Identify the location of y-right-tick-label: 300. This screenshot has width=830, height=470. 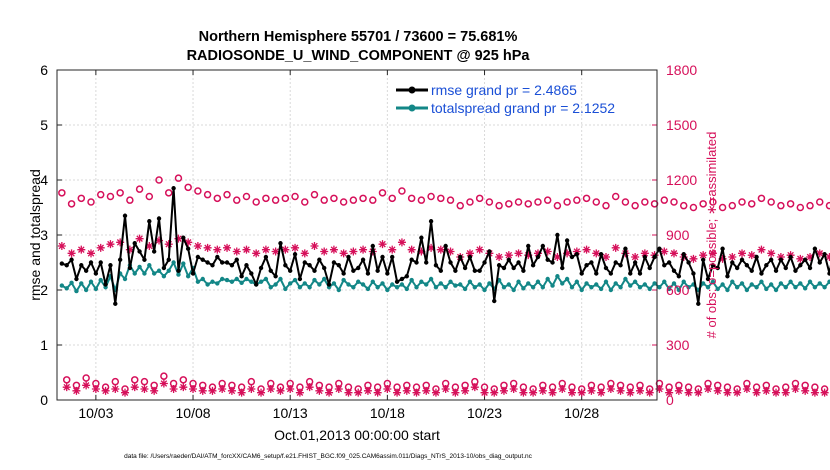
(678, 345).